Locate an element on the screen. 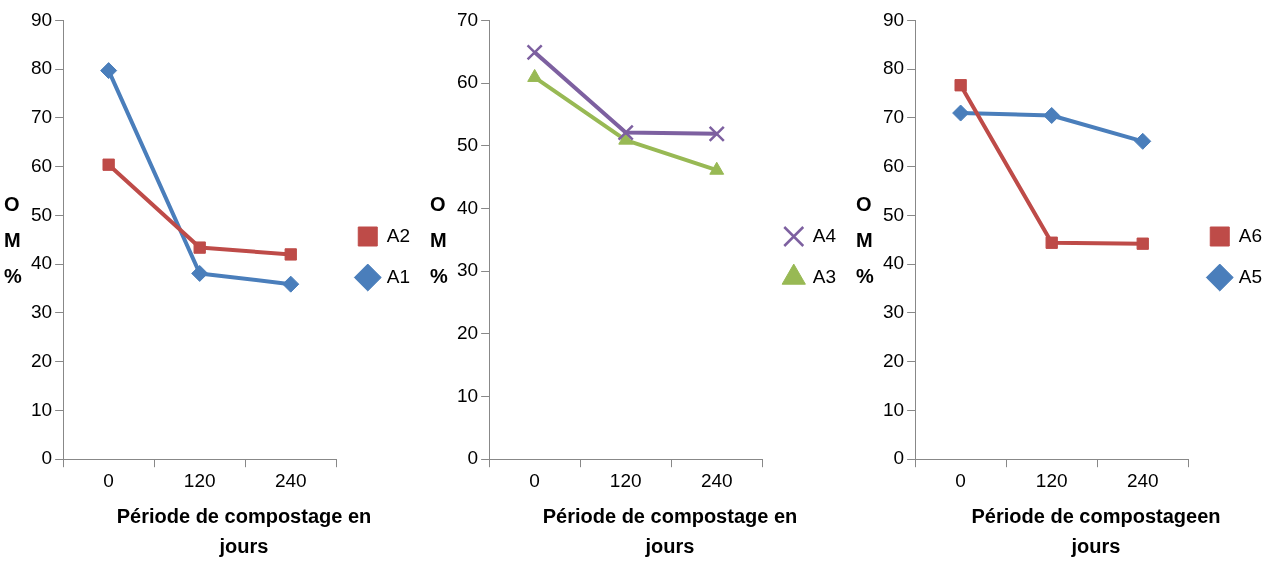 The image size is (1284, 563). x-axis-title: Période de compostageen jours is located at coordinates (1096, 531).